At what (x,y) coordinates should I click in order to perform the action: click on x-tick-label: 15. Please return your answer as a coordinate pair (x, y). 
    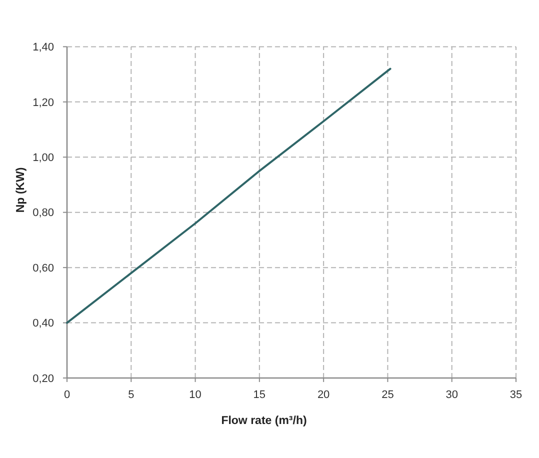
    Looking at the image, I should click on (259, 395).